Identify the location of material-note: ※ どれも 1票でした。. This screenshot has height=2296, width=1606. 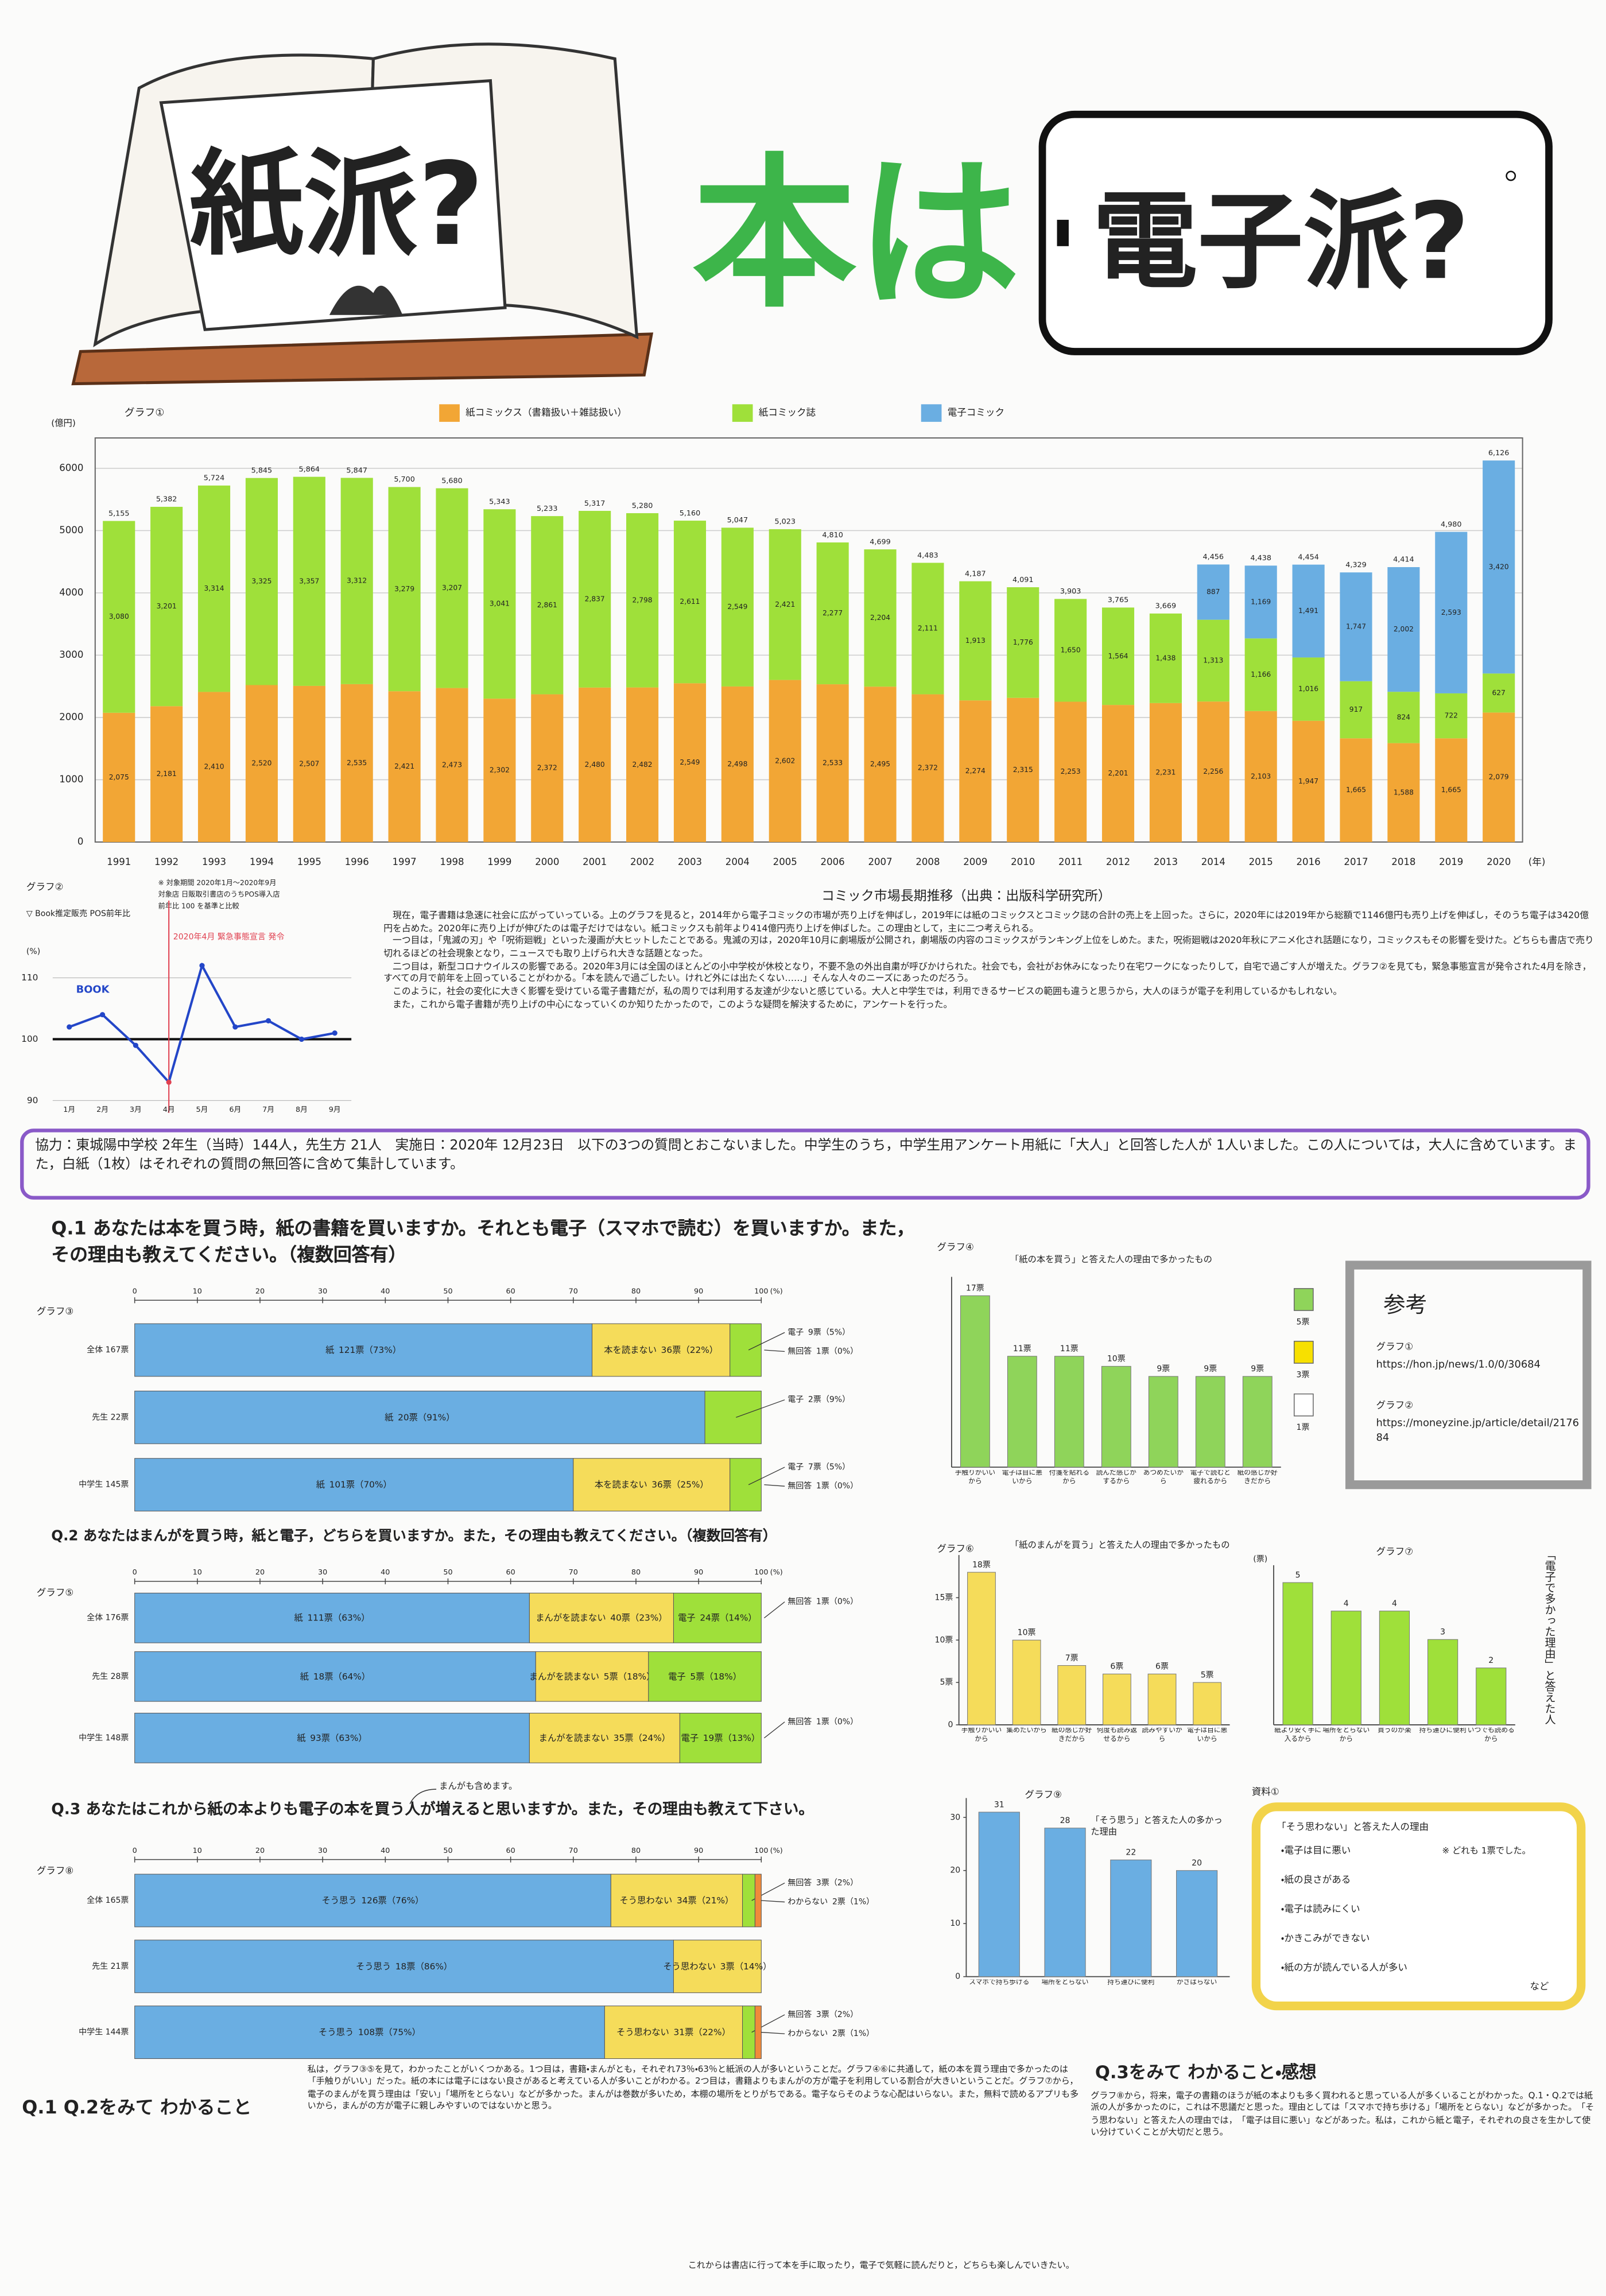
(1487, 1850).